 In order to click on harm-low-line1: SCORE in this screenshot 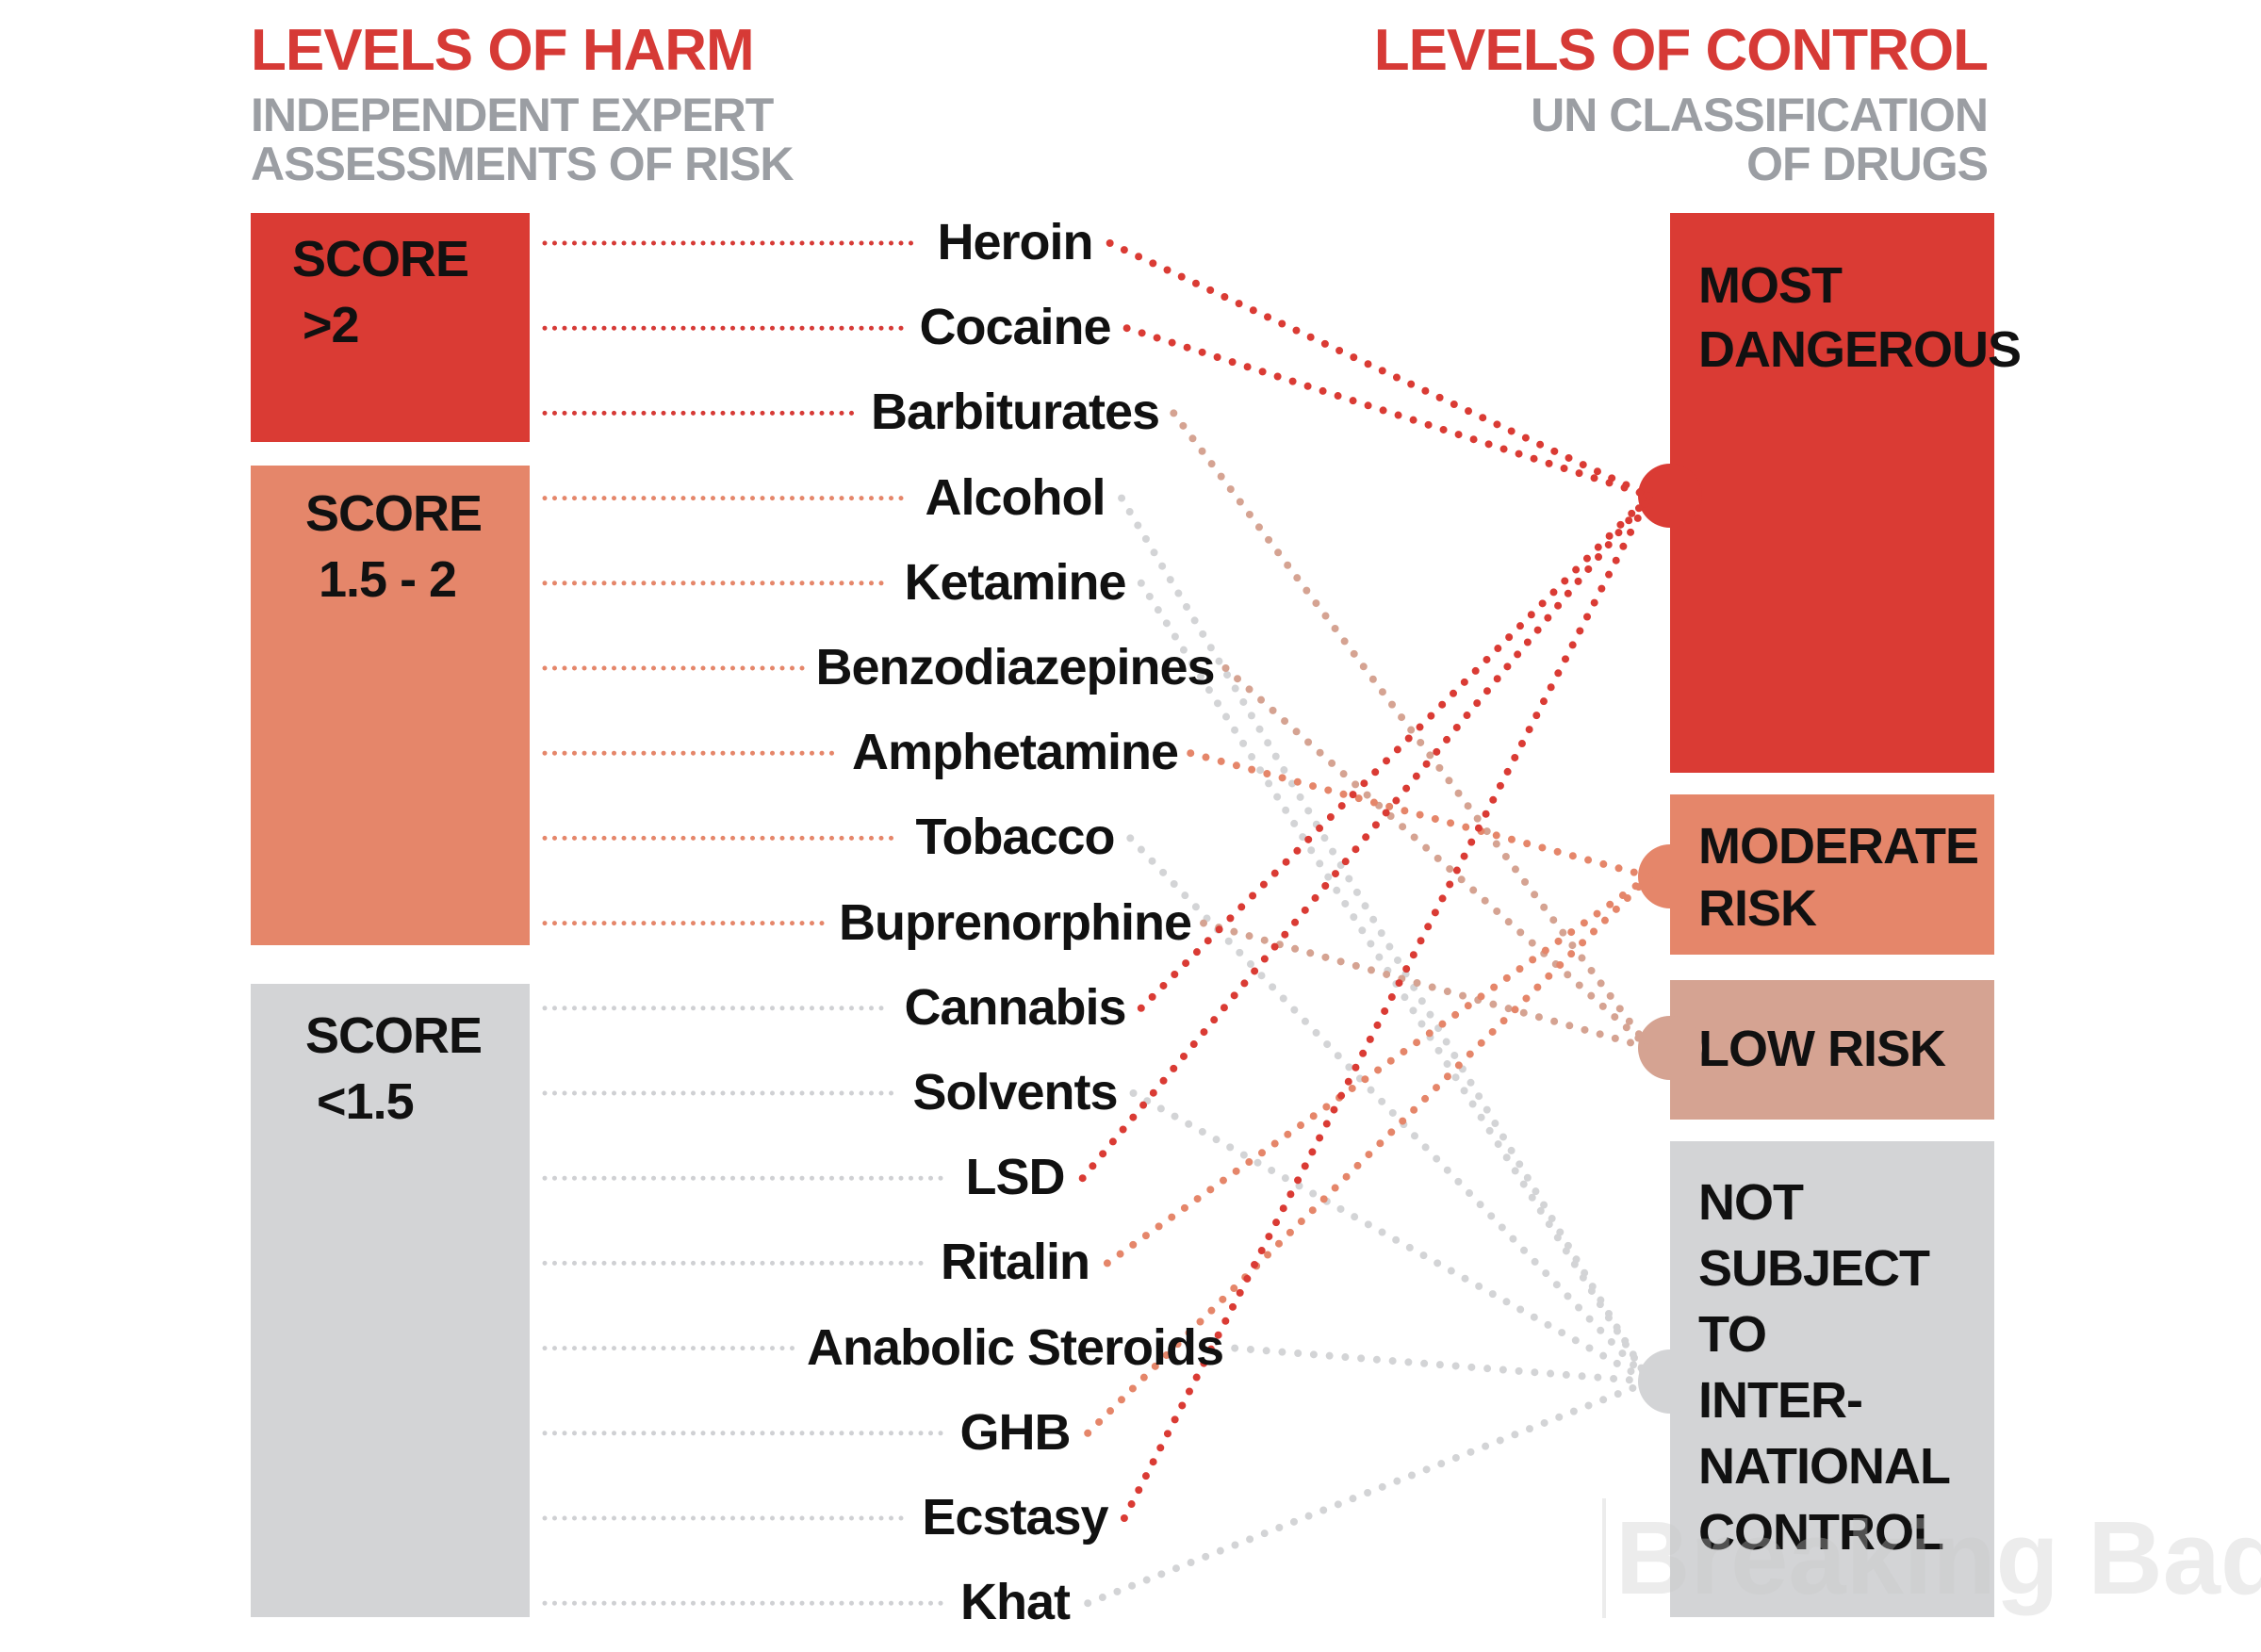, I will do `click(394, 1035)`.